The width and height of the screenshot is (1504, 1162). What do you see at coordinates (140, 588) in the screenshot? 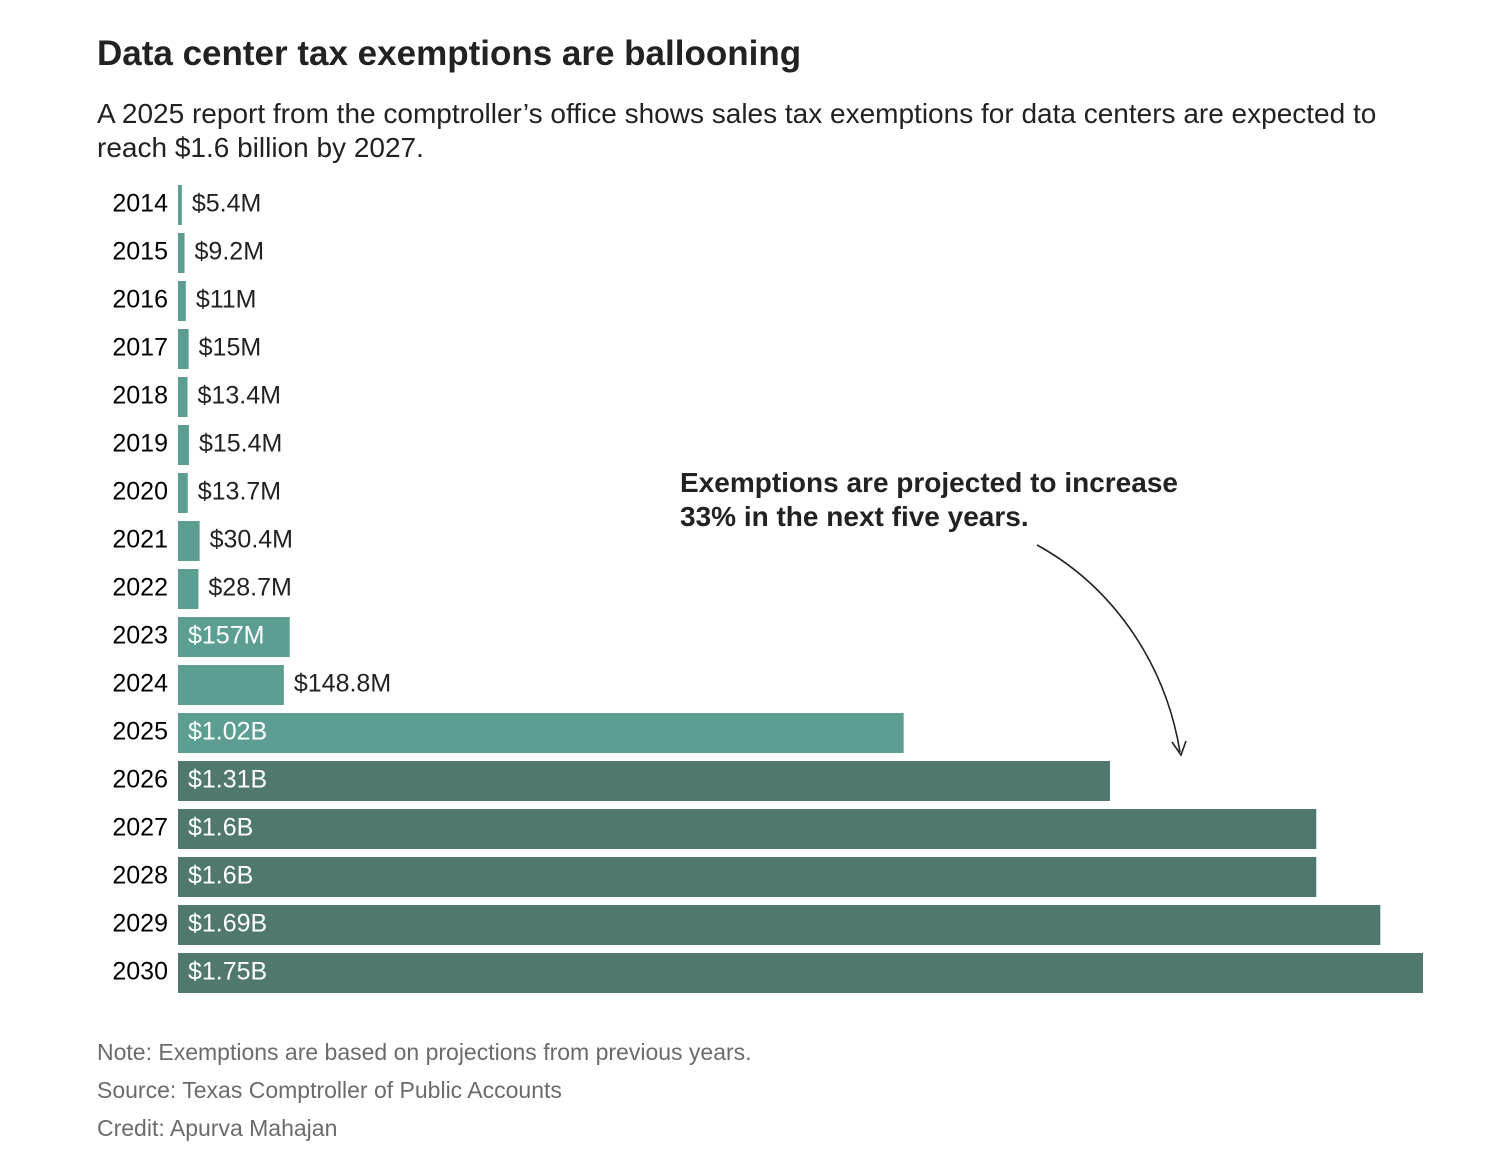
I see `y-tick-label: 2022` at bounding box center [140, 588].